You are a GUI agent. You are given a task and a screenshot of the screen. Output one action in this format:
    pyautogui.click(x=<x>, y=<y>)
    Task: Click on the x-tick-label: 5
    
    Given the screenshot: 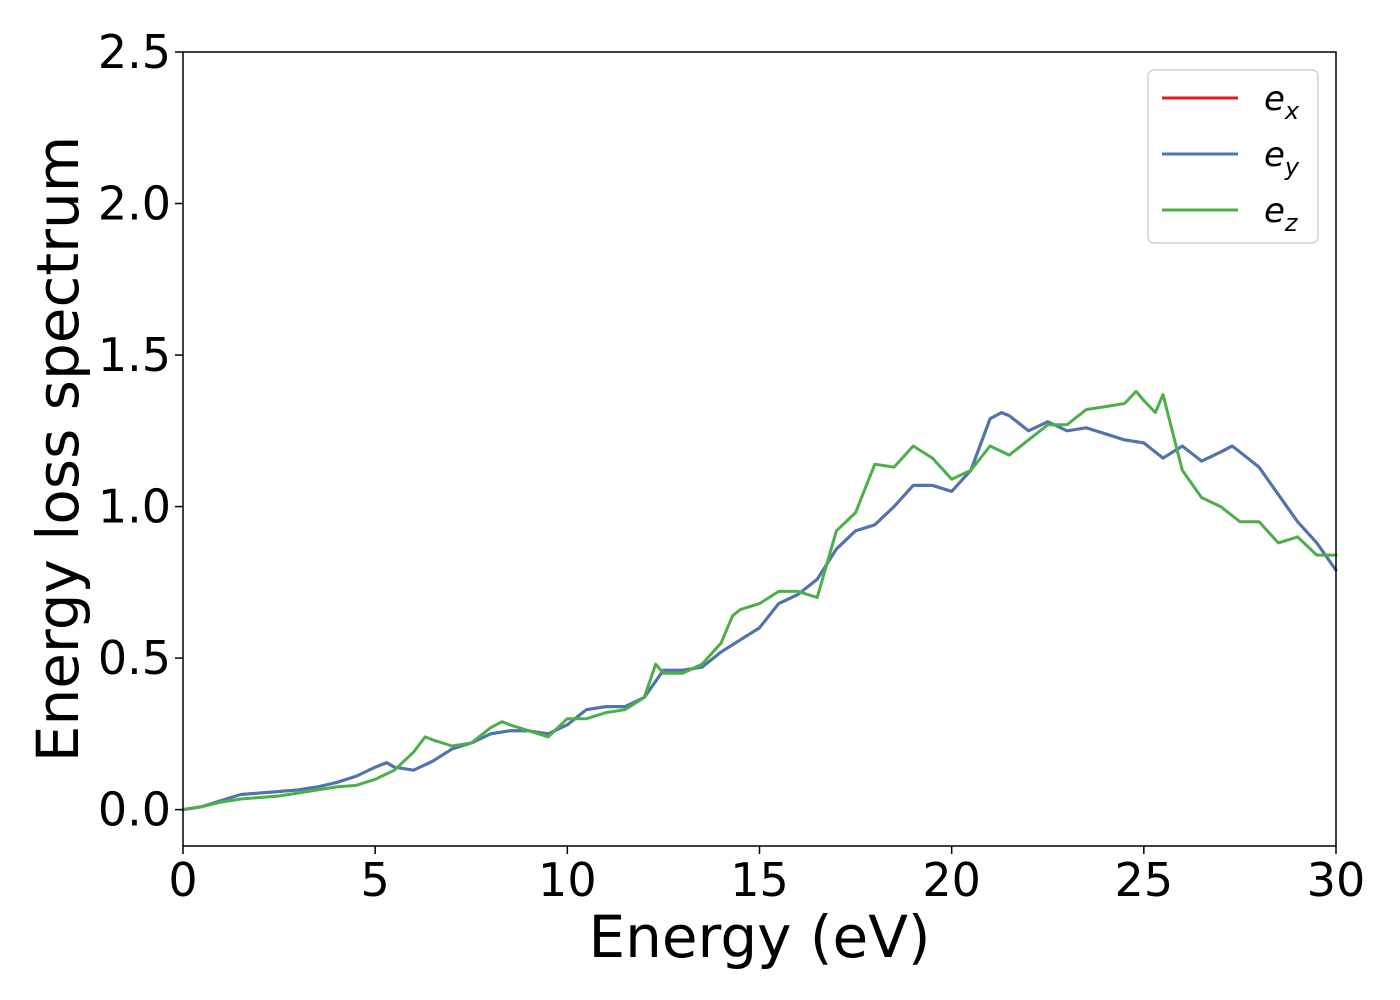 What is the action you would take?
    pyautogui.click(x=375, y=880)
    